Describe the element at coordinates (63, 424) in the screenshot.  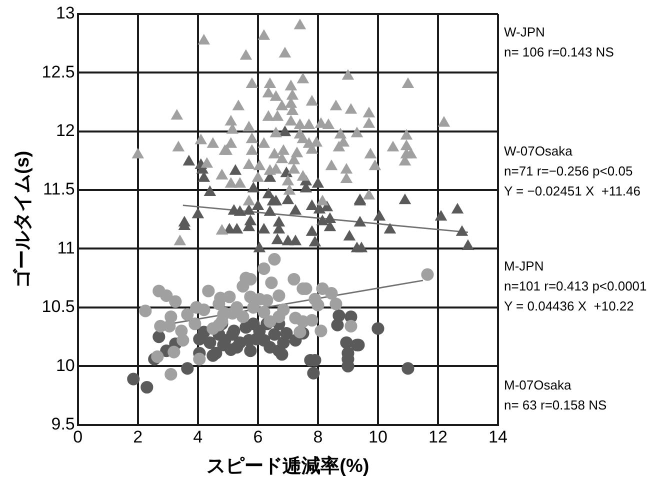
I see `y-tick-label: 9.5` at that location.